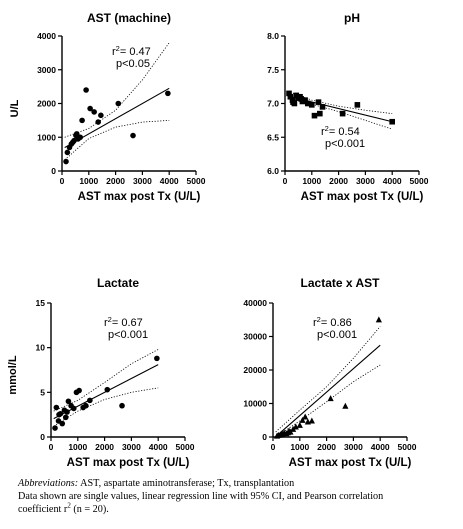 Image resolution: width=463 pixels, height=529 pixels. Describe the element at coordinates (41, 303) in the screenshot. I see `y-tick-label: 15` at that location.